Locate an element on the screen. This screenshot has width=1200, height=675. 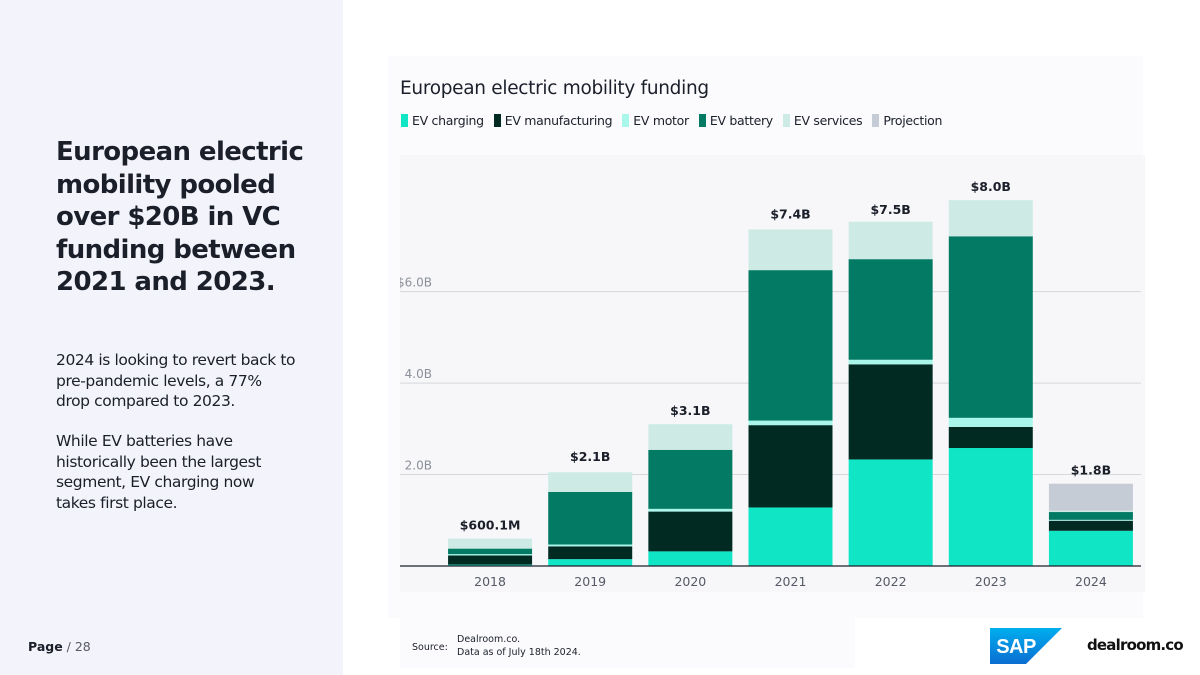
source-line-2: Data as of July 18th 2024. is located at coordinates (519, 652).